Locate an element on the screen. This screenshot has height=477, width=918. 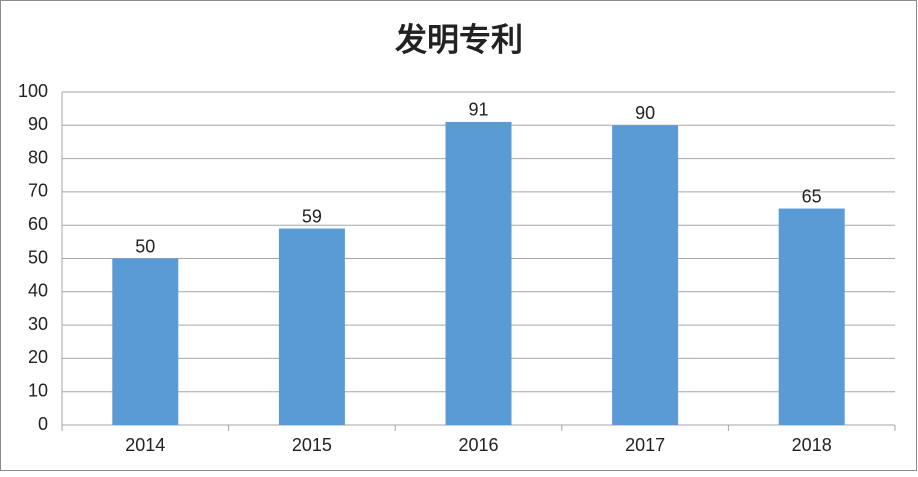
x-tick-label: 2014 is located at coordinates (145, 445).